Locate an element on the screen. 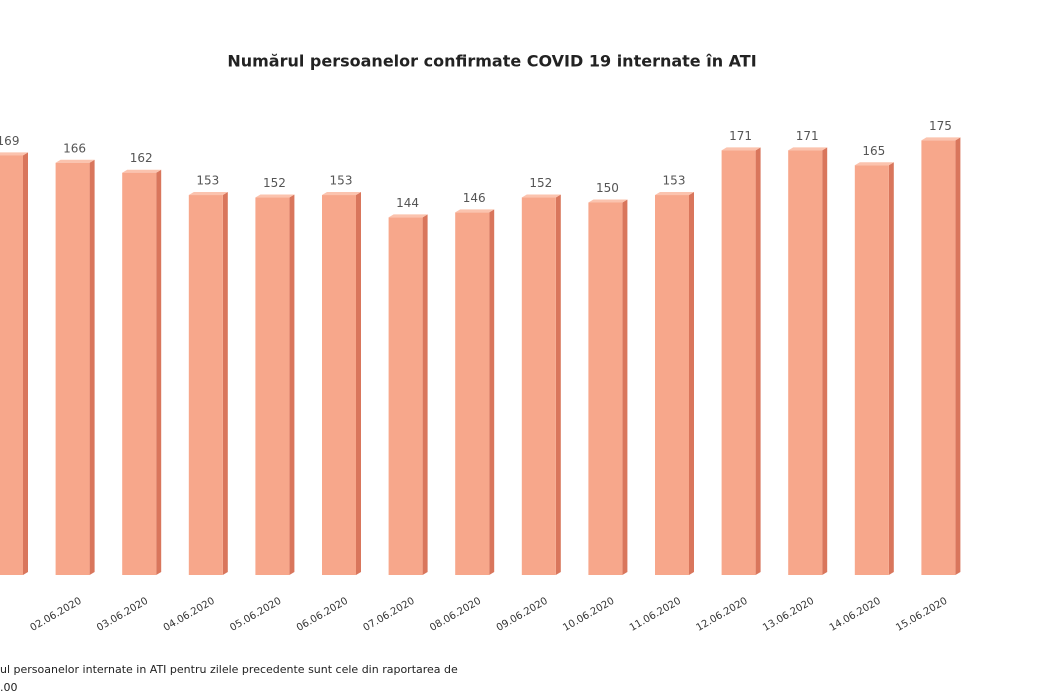  x-tick-label: 05.06.2020 is located at coordinates (255, 615).